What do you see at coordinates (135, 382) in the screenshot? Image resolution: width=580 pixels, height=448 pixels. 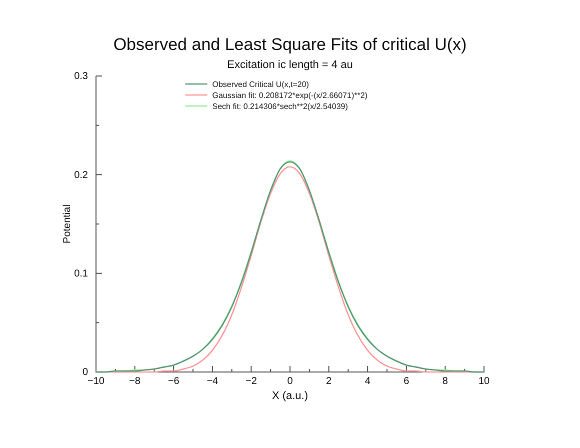 I see `x-tick-label: −8` at bounding box center [135, 382].